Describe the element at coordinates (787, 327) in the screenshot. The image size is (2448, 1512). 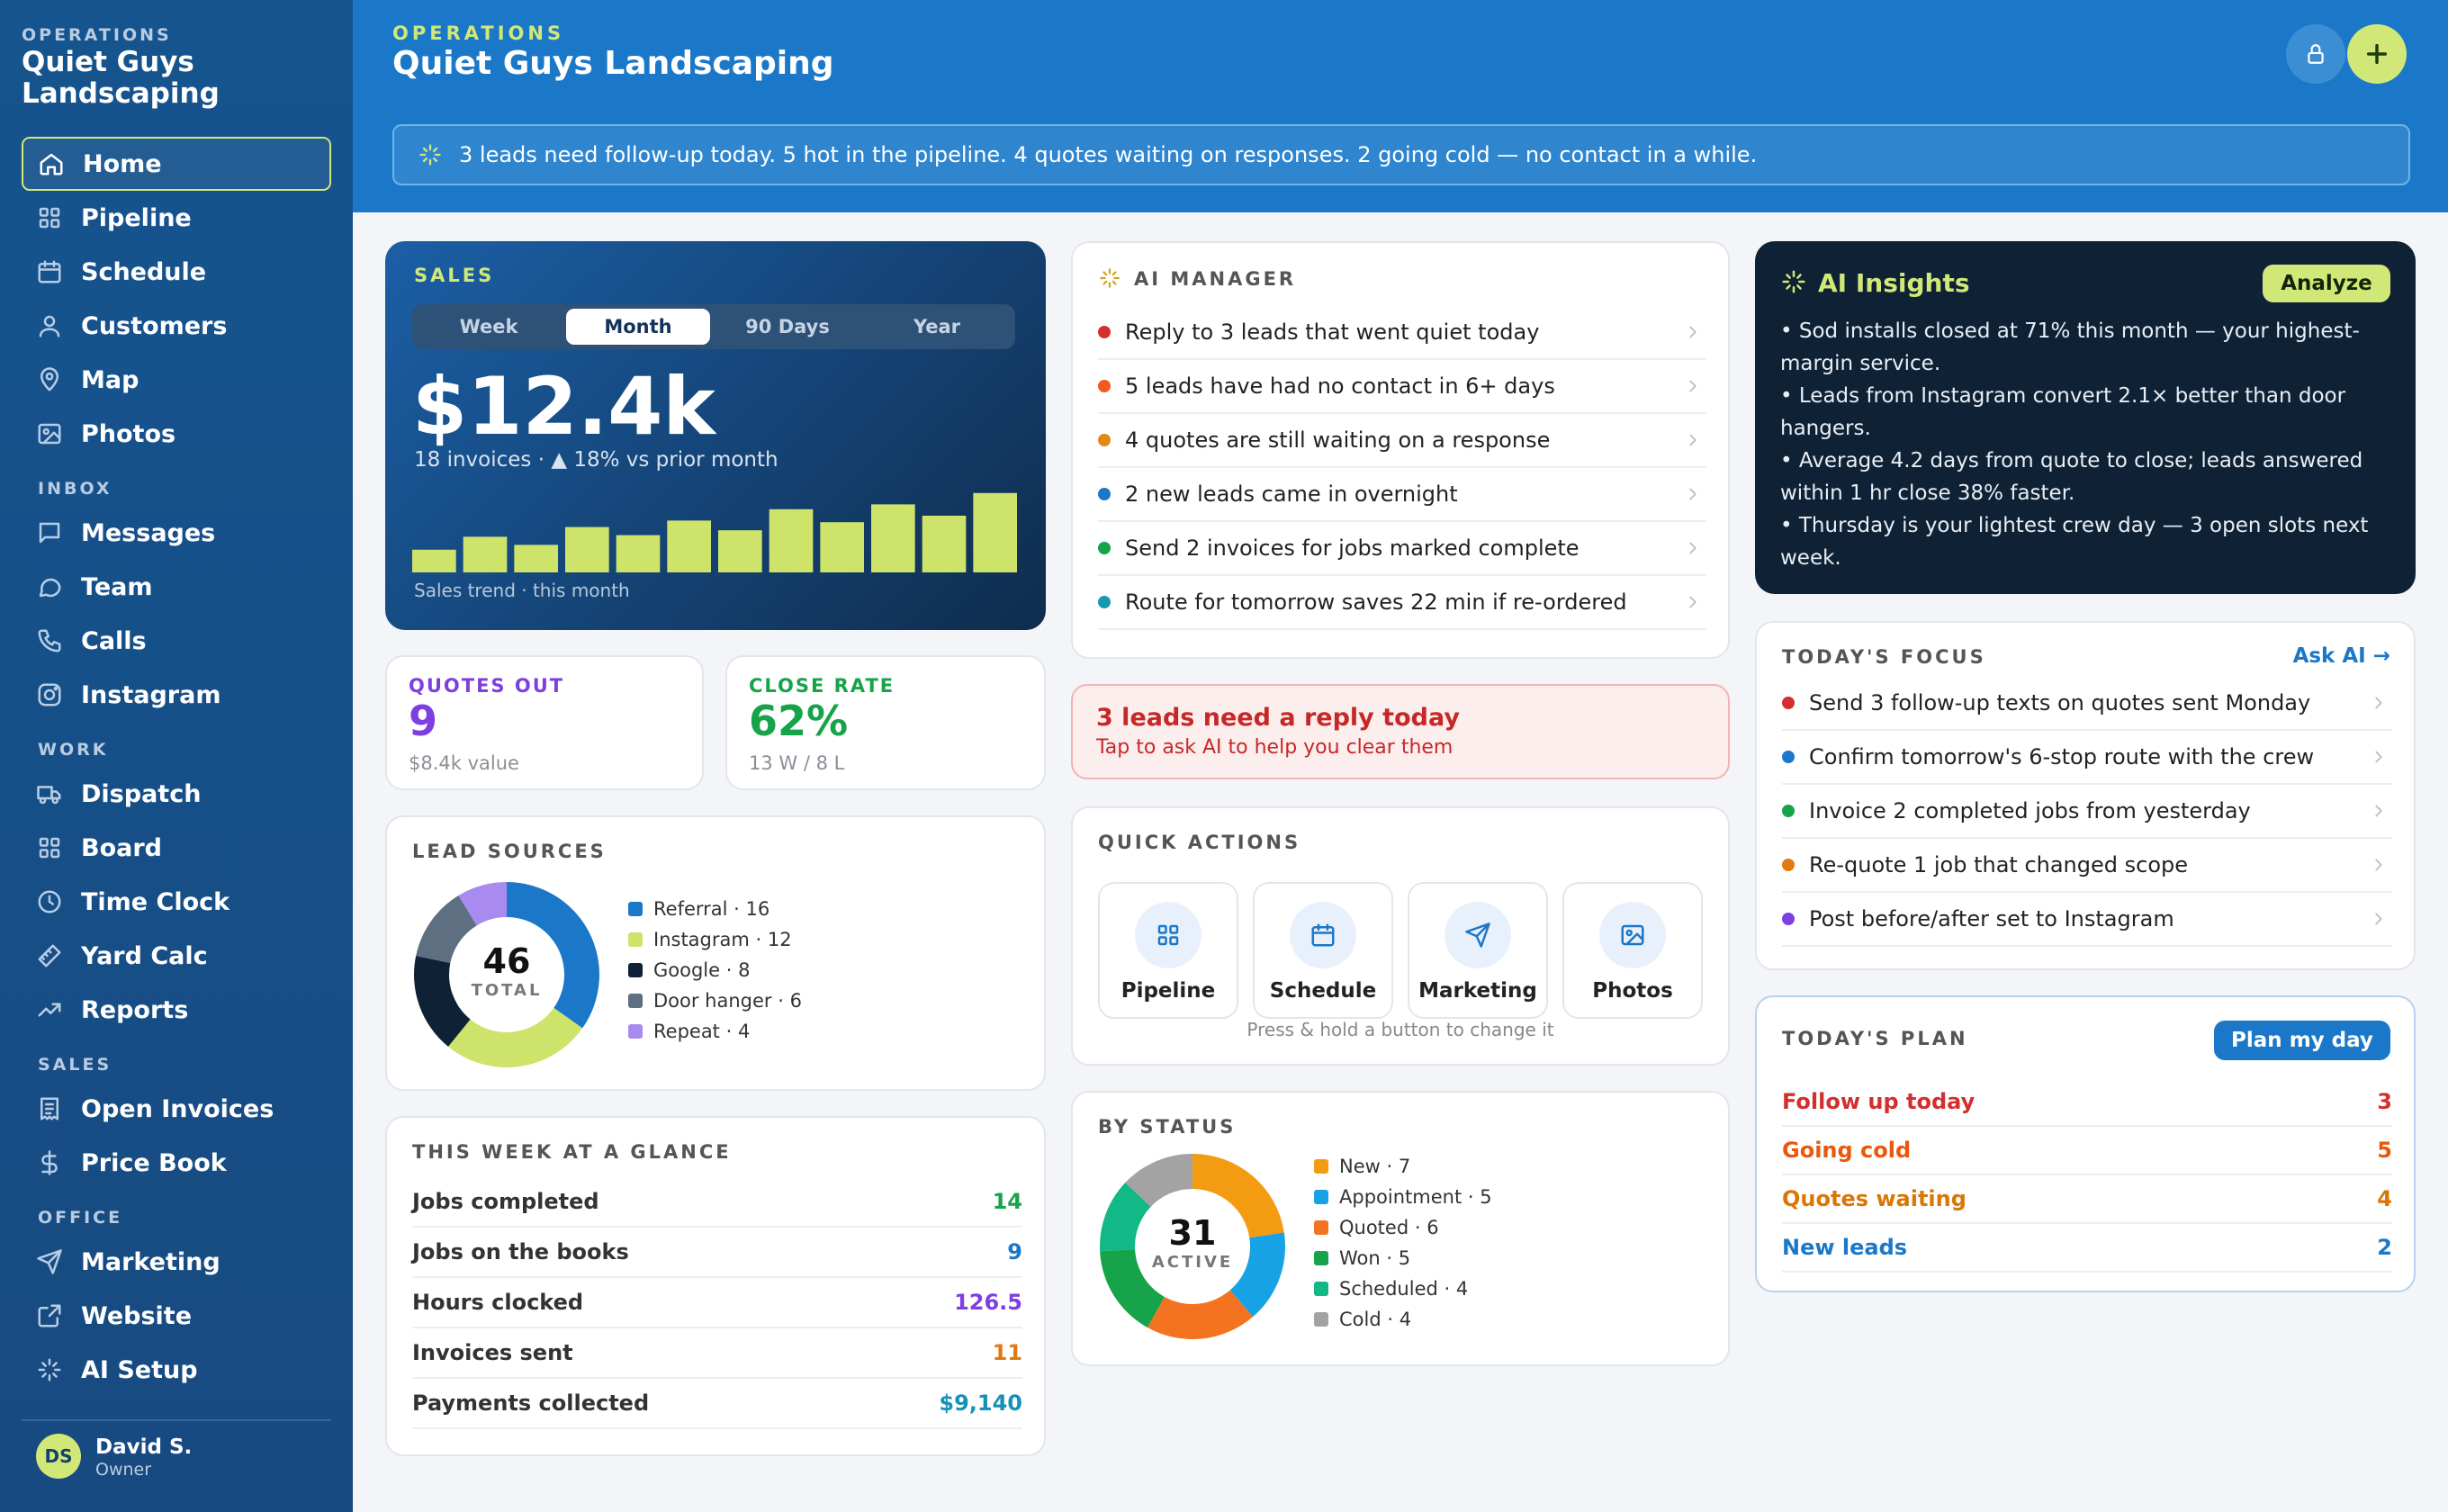
I see `tab-90-days: 90 Days` at that location.